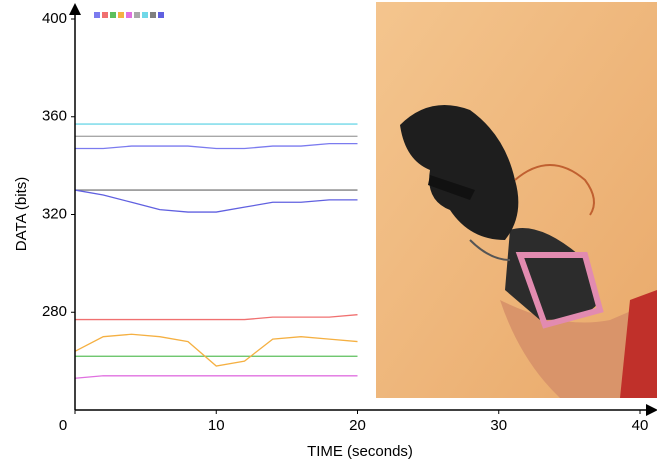 The width and height of the screenshot is (657, 468). Describe the element at coordinates (54, 213) in the screenshot. I see `y-tick-label: 320` at that location.